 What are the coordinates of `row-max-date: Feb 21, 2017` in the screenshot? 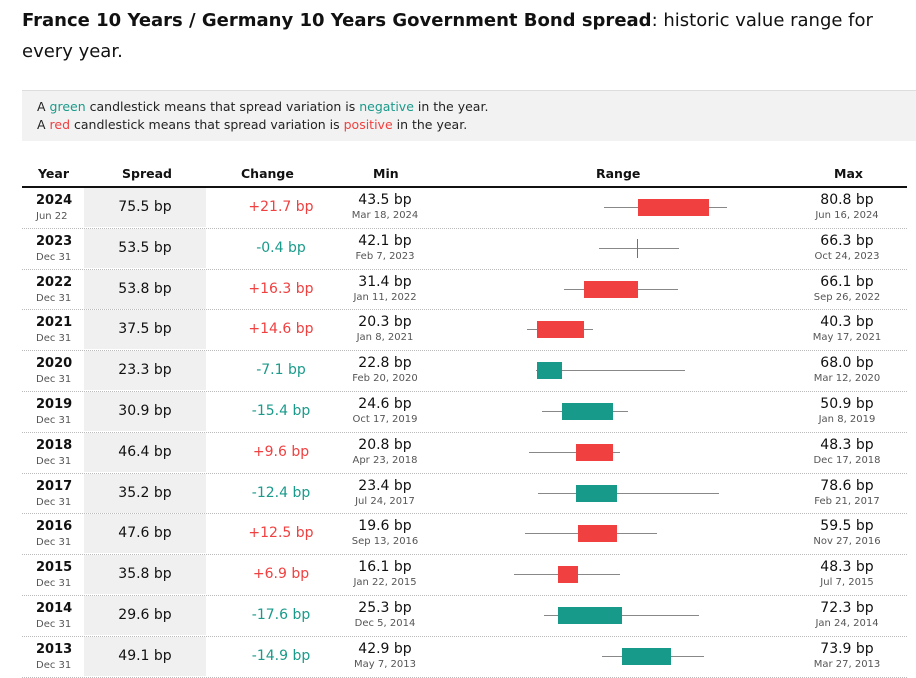 It's located at (847, 501).